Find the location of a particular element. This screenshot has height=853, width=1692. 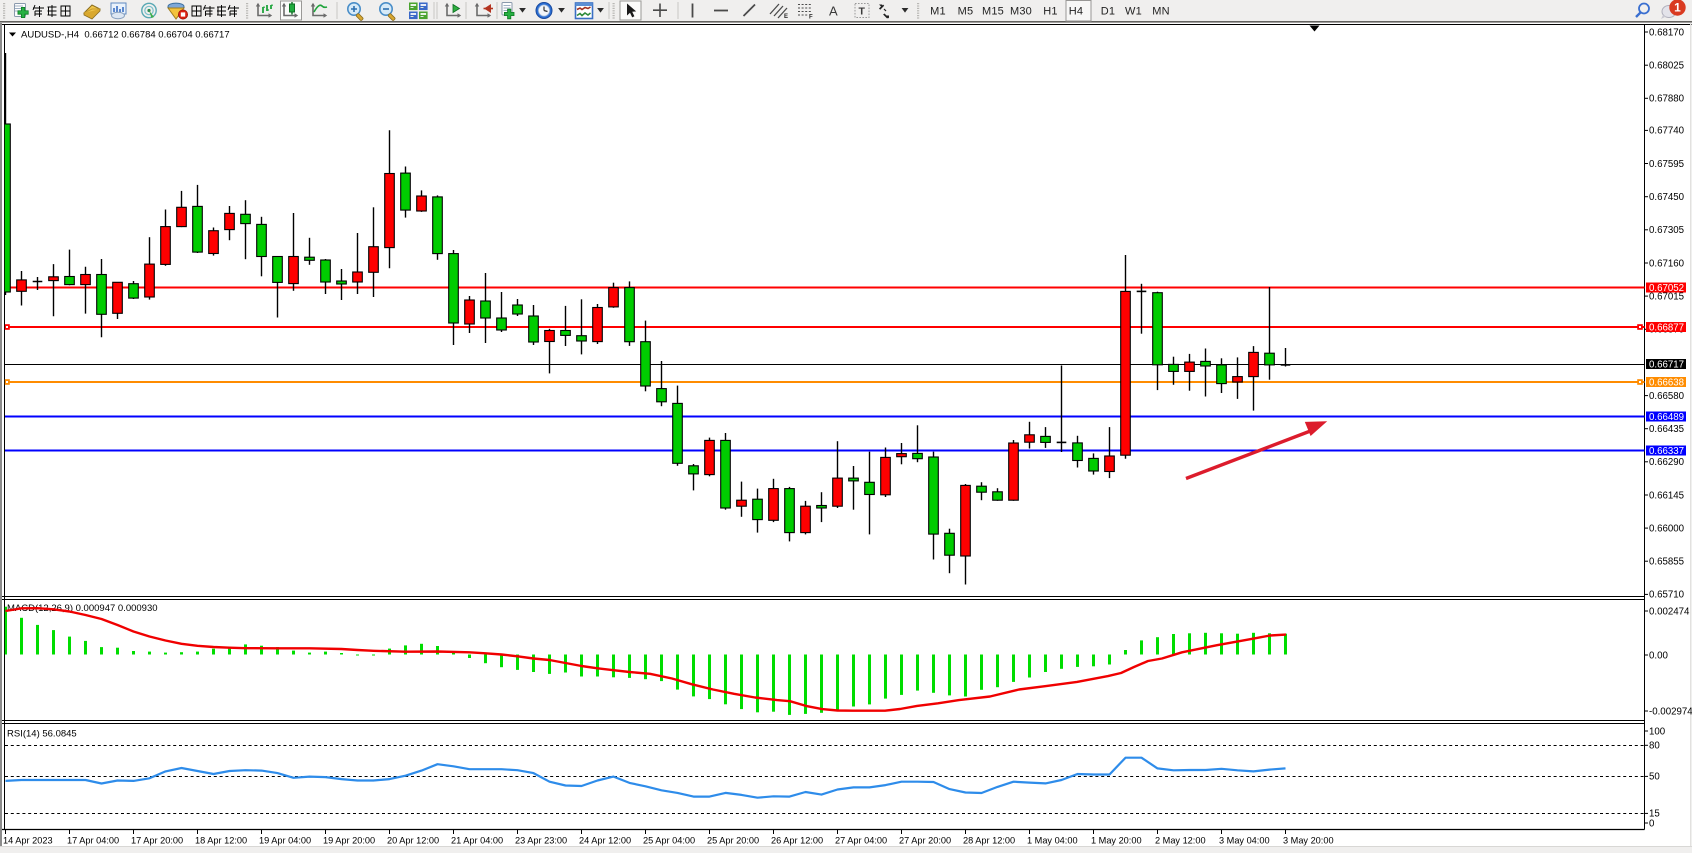

svg-text: 27 Apr 04:00 is located at coordinates (861, 841).